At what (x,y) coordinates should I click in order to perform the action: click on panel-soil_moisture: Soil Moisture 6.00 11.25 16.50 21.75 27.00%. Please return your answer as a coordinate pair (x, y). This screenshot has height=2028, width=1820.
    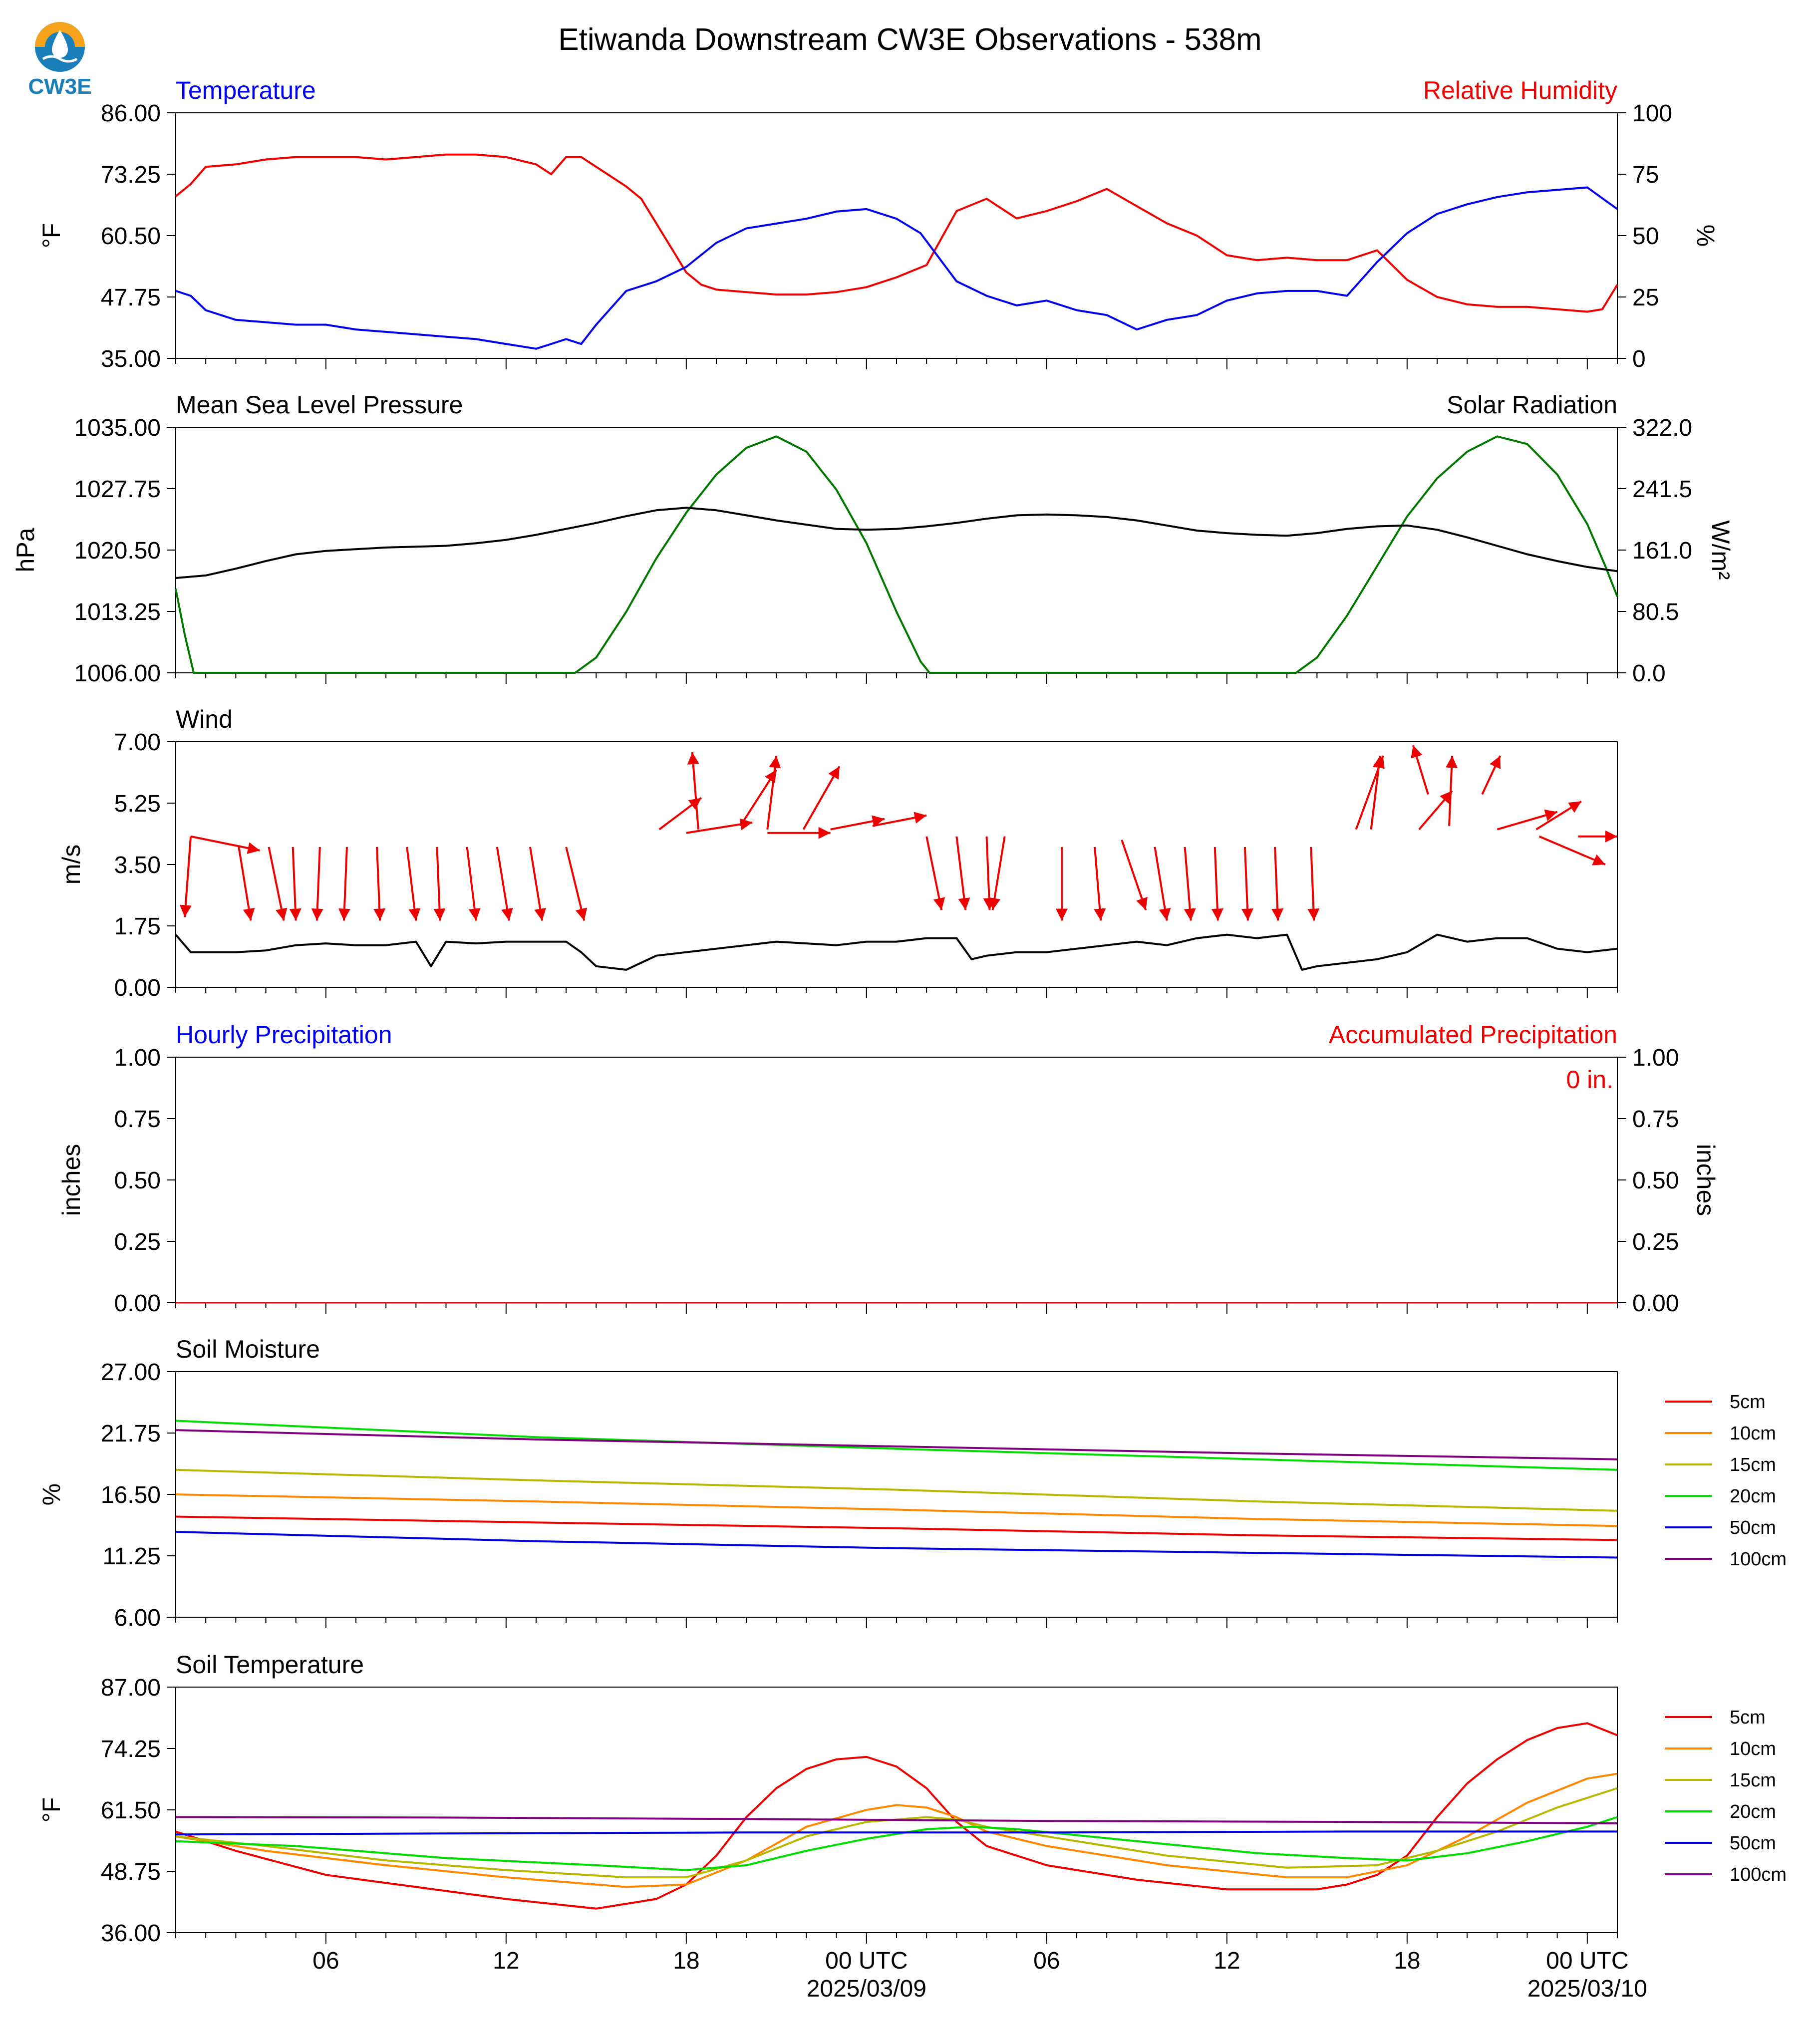
    Looking at the image, I should click on (827, 1483).